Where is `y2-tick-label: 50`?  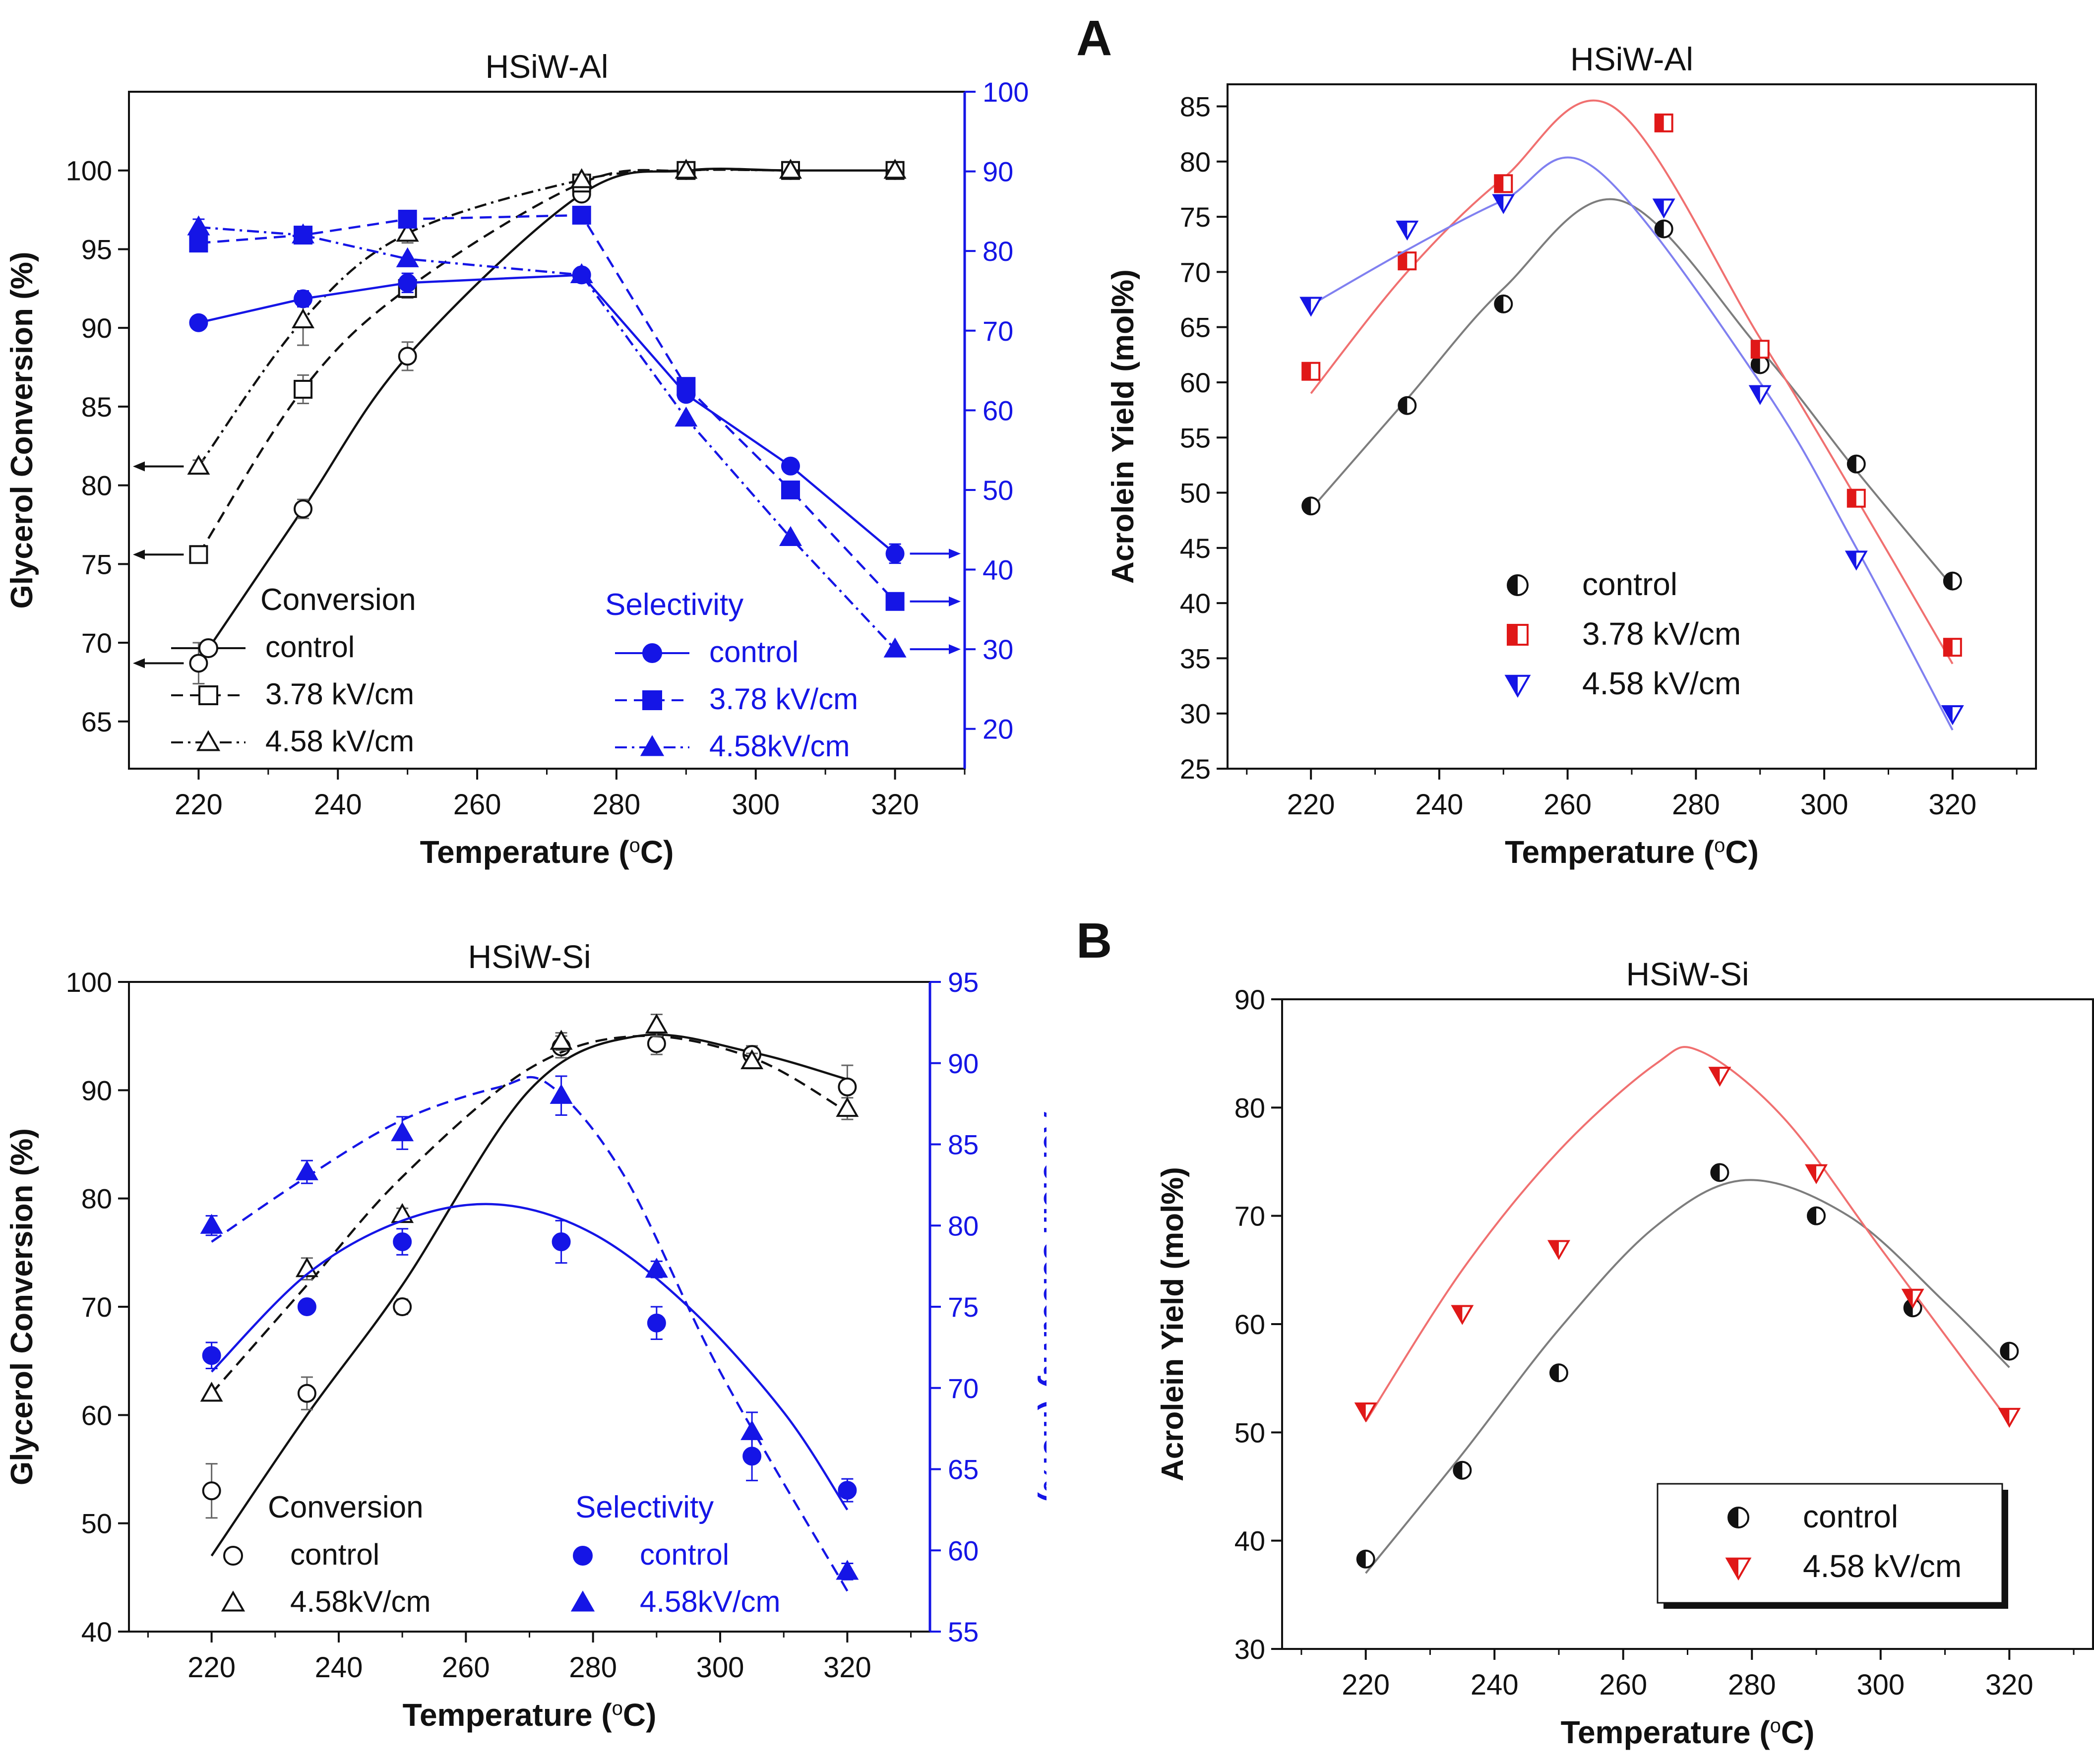 y2-tick-label: 50 is located at coordinates (998, 490).